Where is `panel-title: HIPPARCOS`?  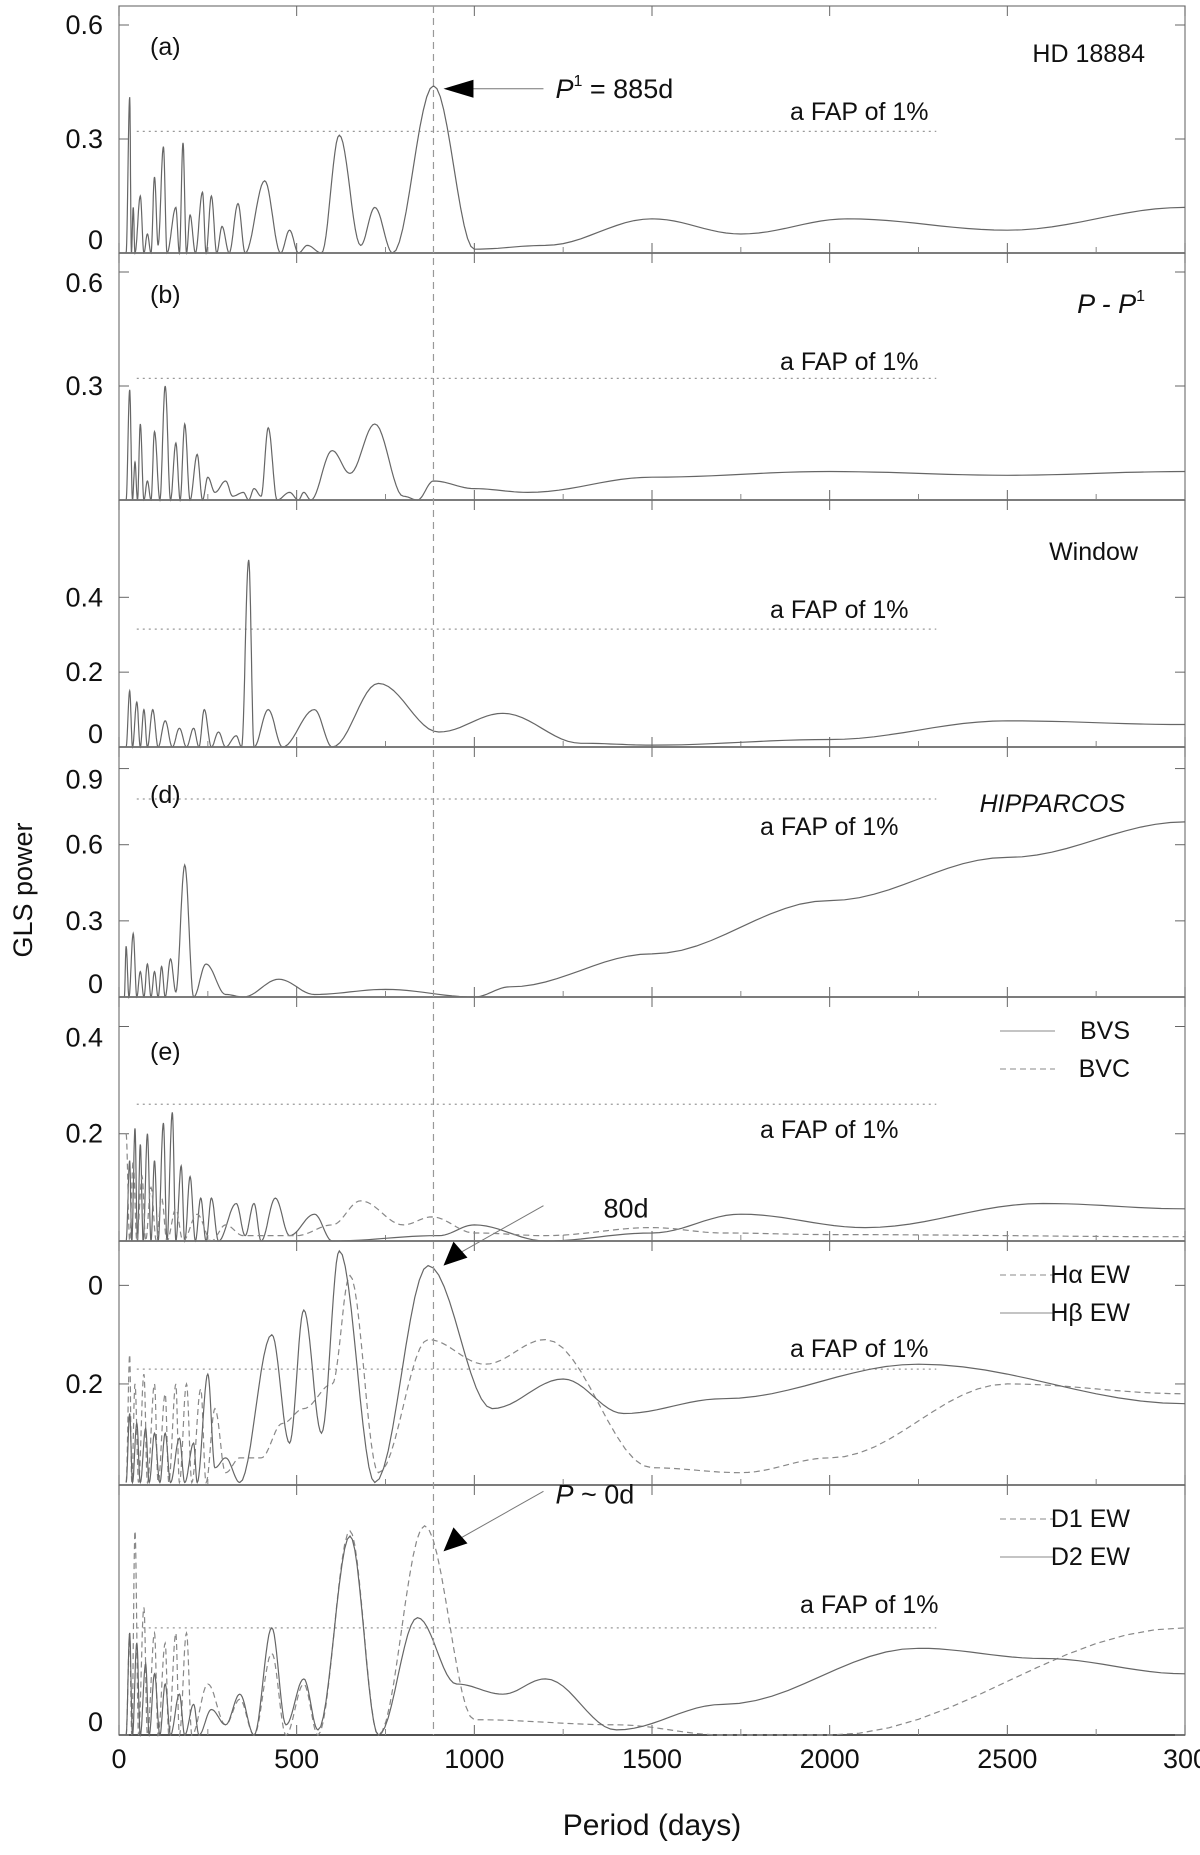
panel-title: HIPPARCOS is located at coordinates (1053, 804).